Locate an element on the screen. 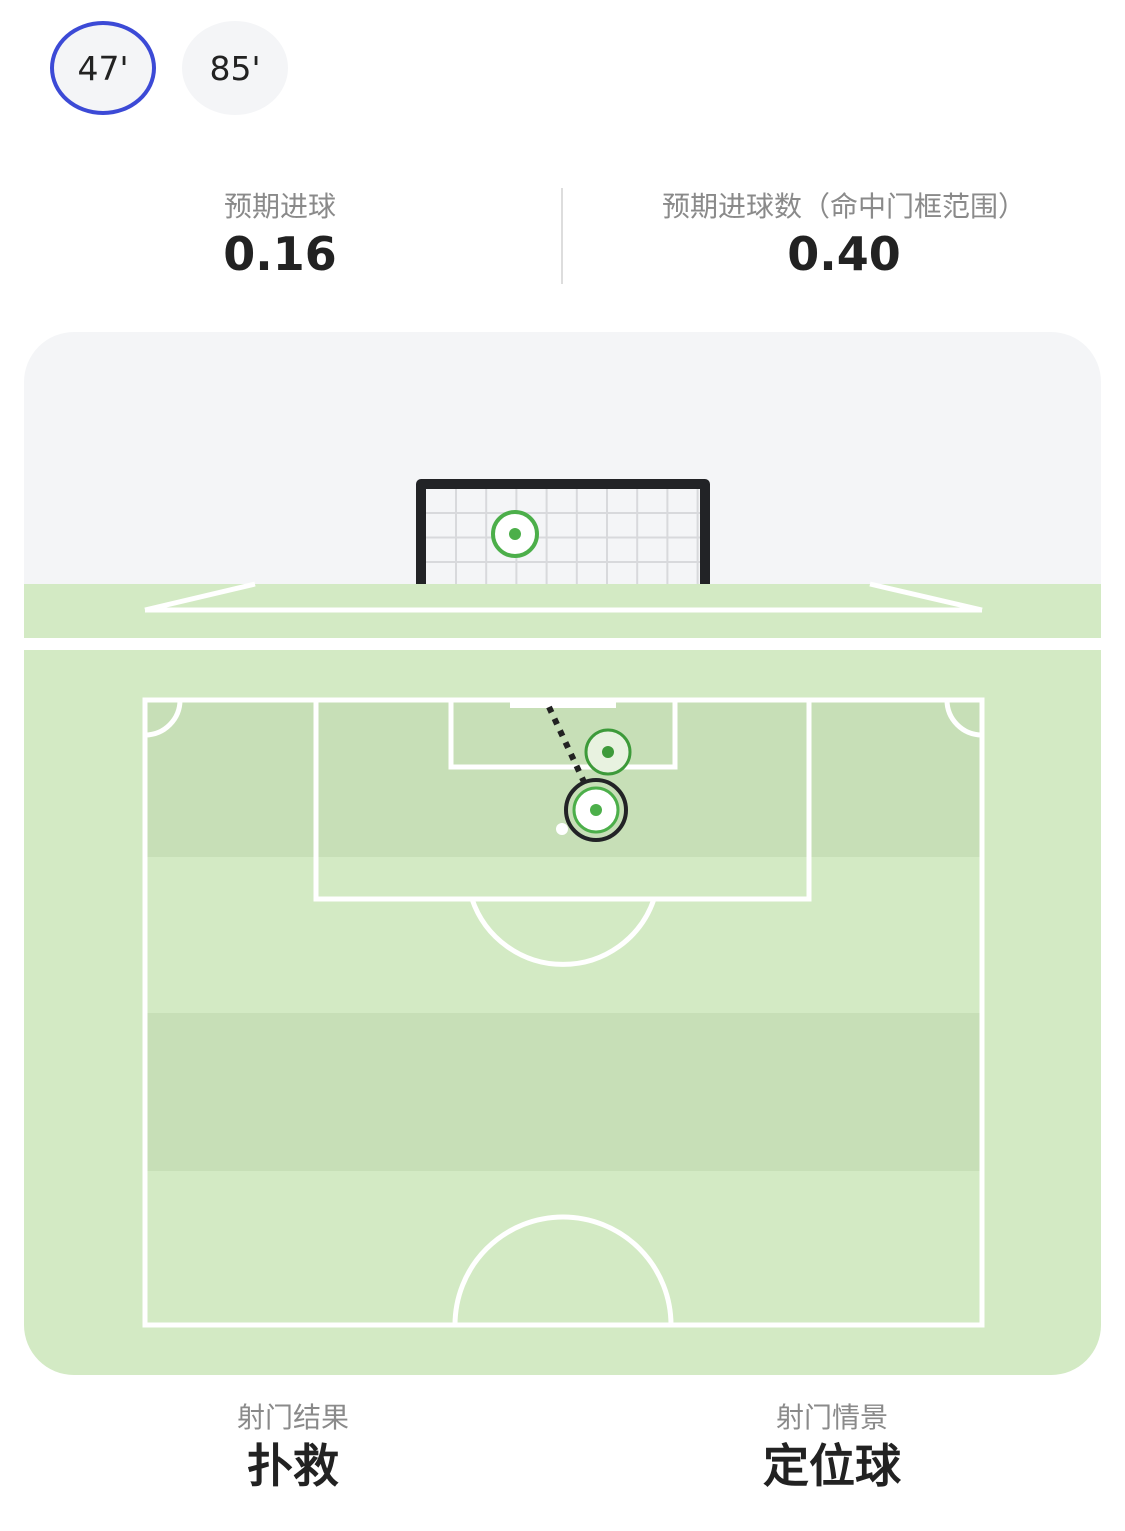 This screenshot has height=1531, width=1125. tab-label: 47' is located at coordinates (103, 68).